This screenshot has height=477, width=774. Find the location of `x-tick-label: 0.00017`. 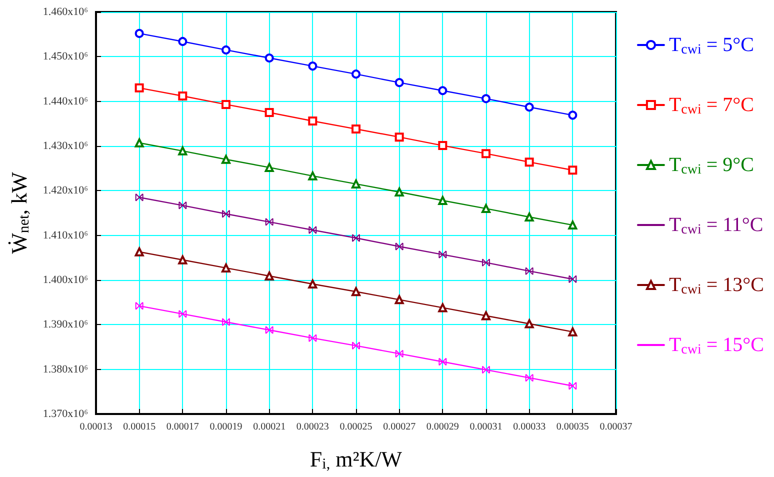

x-tick-label: 0.00017 is located at coordinates (182, 427).